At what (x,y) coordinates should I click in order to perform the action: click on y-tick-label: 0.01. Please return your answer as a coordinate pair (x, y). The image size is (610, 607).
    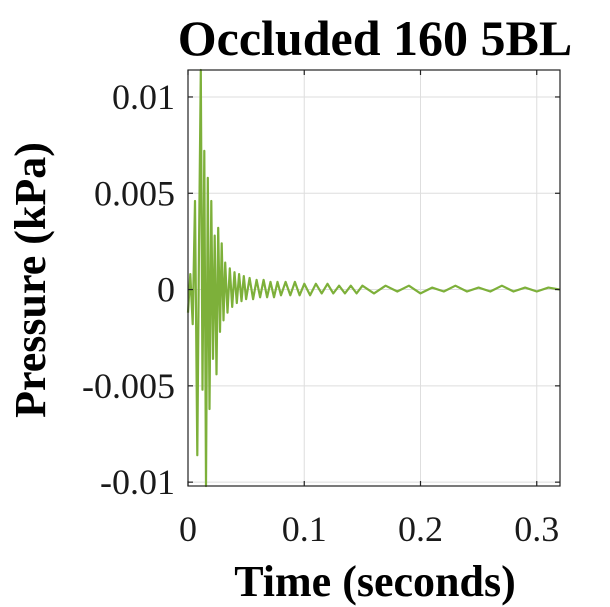
    Looking at the image, I should click on (143, 97).